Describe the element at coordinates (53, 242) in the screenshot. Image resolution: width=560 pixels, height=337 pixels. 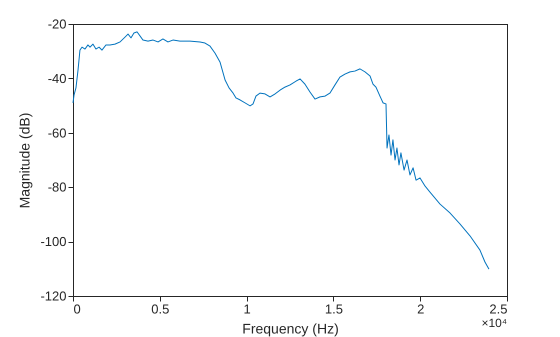
I see `y-tick-label: -100` at that location.